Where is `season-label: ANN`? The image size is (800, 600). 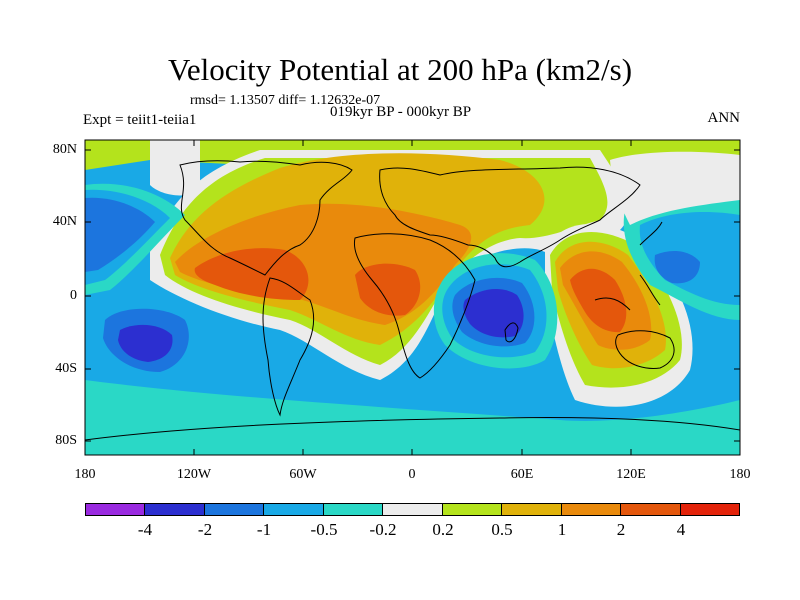 season-label: ANN is located at coordinates (724, 118).